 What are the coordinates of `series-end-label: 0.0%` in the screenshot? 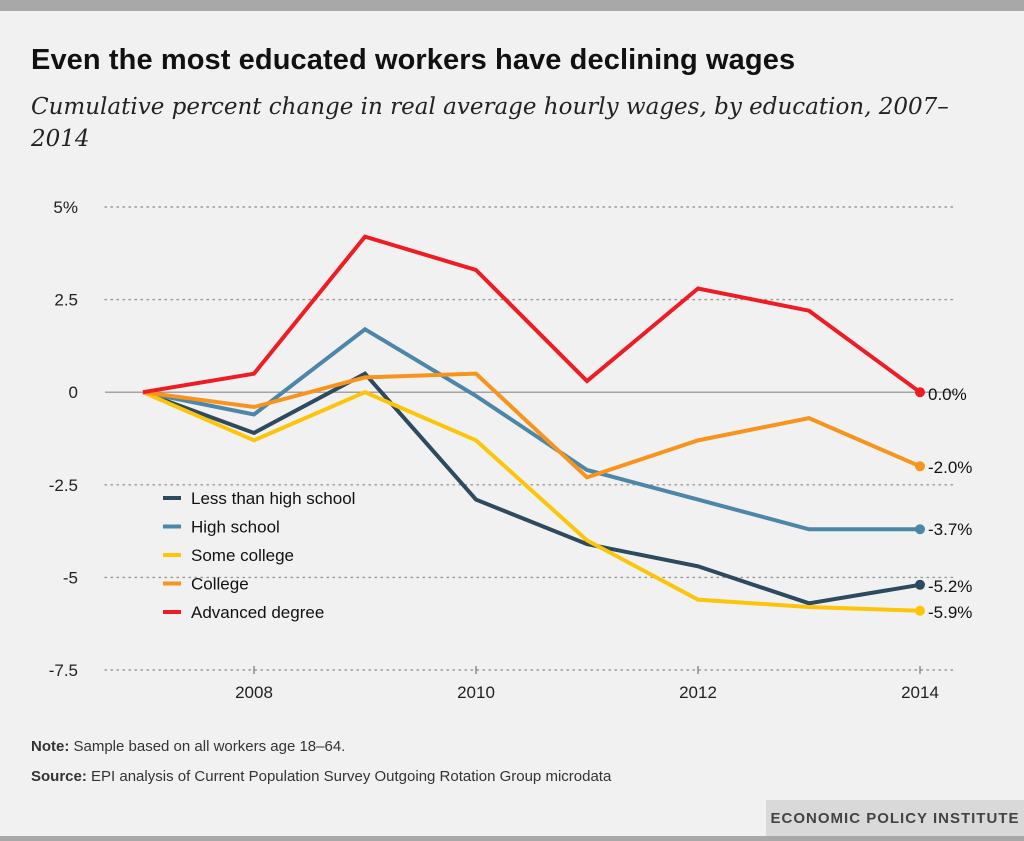 It's located at (947, 394).